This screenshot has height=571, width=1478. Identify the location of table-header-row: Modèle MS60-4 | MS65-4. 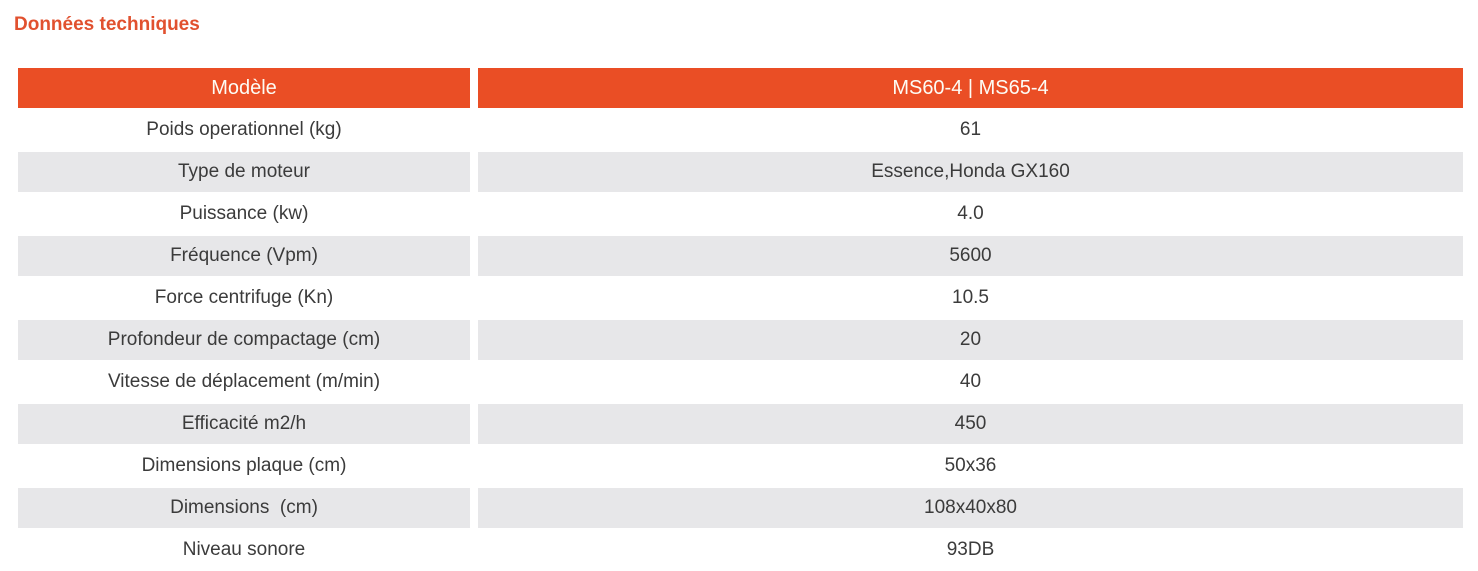
(740, 88).